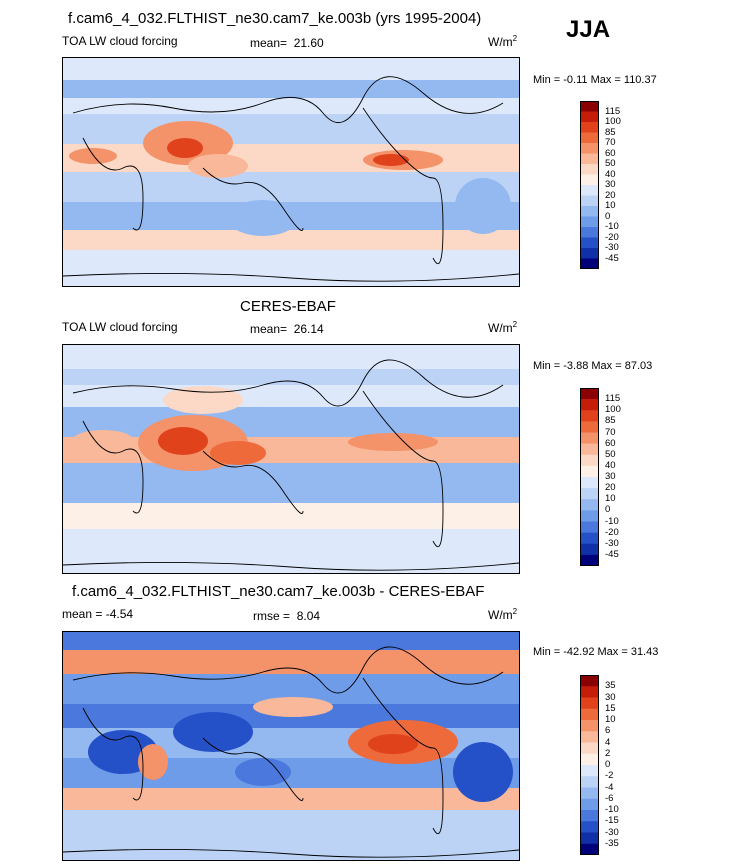 This screenshot has height=865, width=732. Describe the element at coordinates (308, 616) in the screenshot. I see `panel-3-rmse-value: 8.04` at that location.